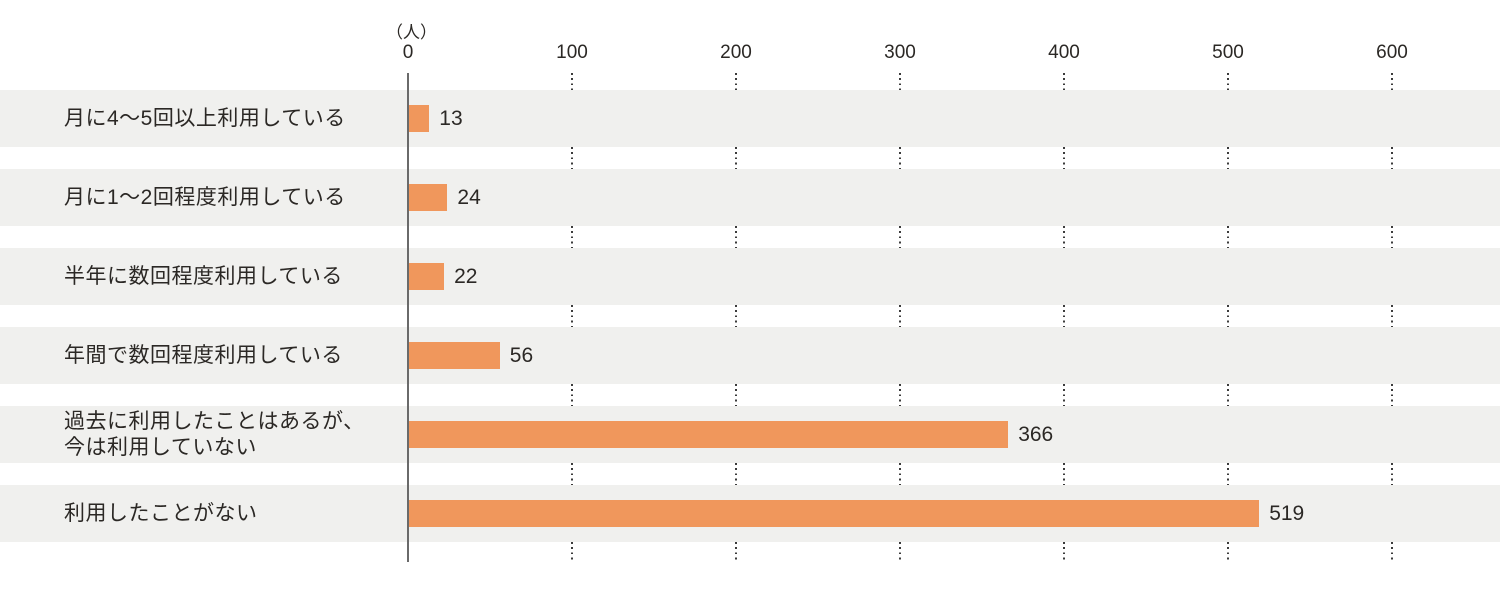 This screenshot has height=591, width=1500. What do you see at coordinates (466, 276) in the screenshot?
I see `bar-value-label: 22` at bounding box center [466, 276].